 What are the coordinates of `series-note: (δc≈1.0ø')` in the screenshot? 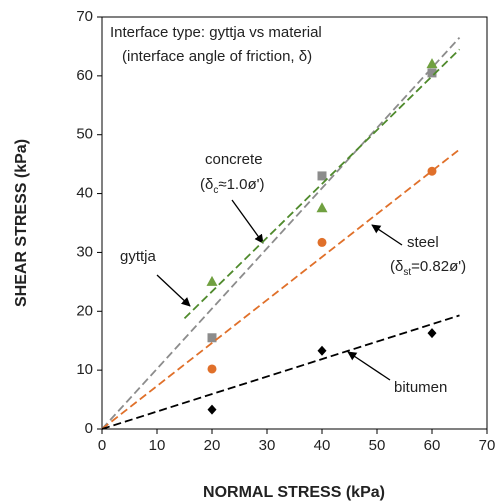 It's located at (232, 186).